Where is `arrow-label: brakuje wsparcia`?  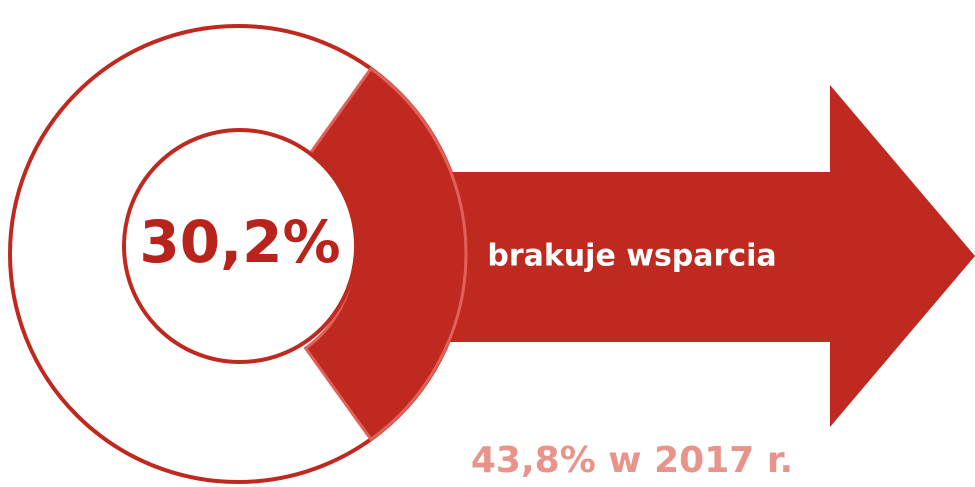
arrow-label: brakuje wsparcia is located at coordinates (631, 256).